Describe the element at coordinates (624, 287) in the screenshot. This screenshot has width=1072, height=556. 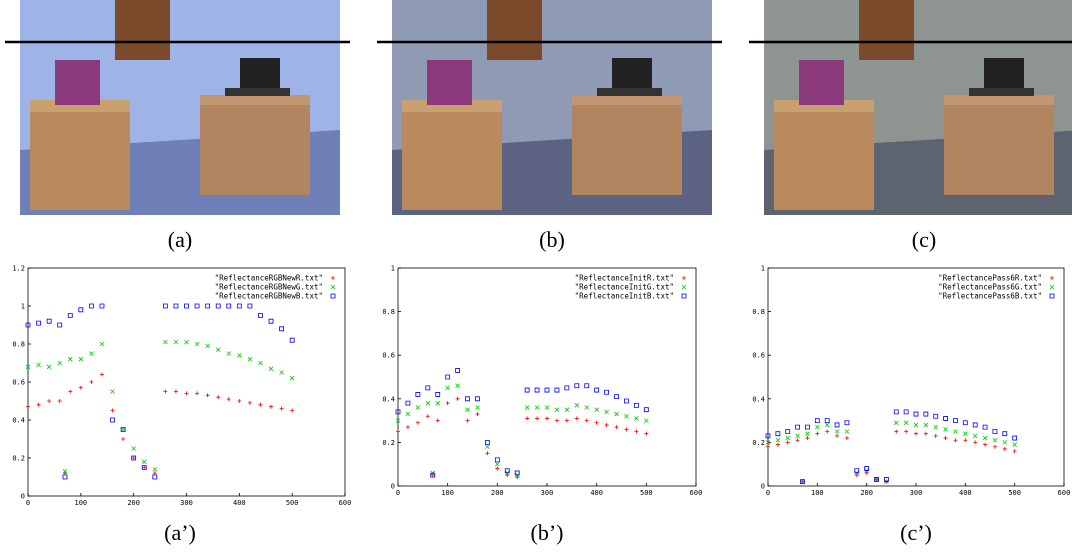
I see `legend-label: "ReflectanceInitG.txt"` at that location.